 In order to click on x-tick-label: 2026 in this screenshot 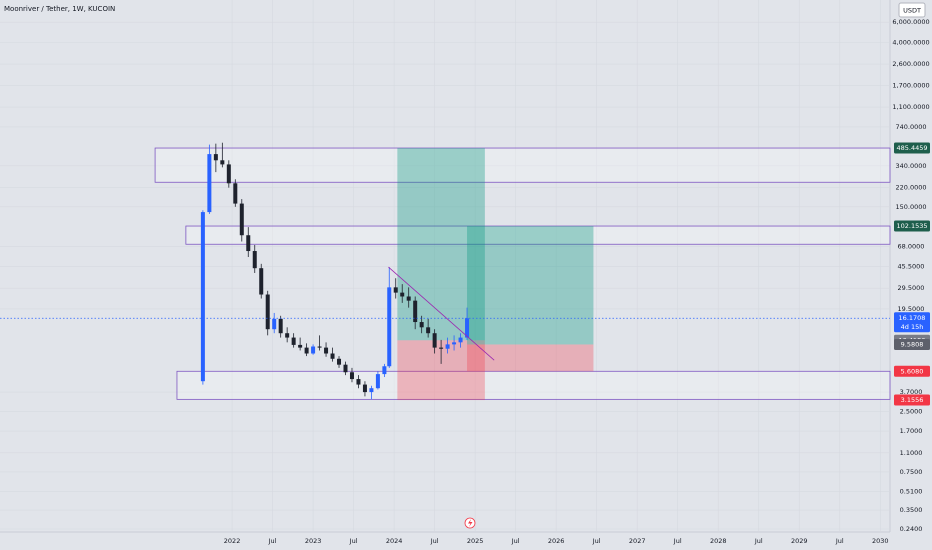, I will do `click(556, 541)`.